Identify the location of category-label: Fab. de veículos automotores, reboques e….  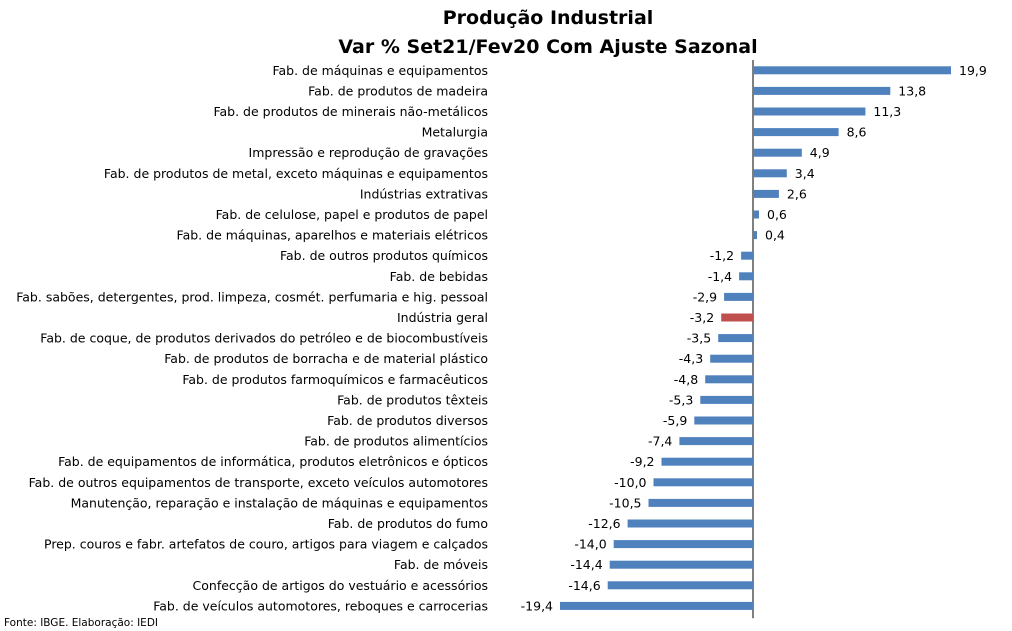
(320, 605).